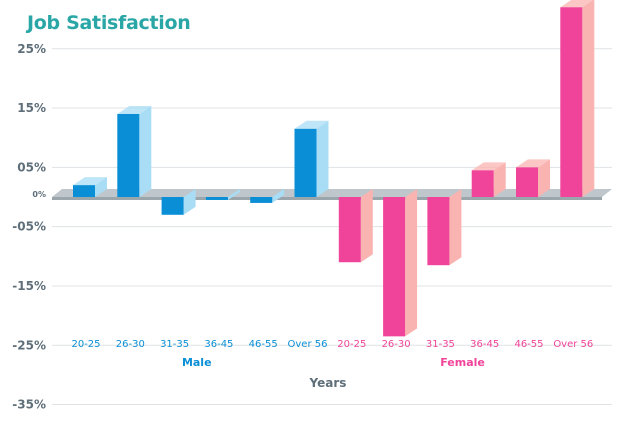  Describe the element at coordinates (462, 362) in the screenshot. I see `group-label: Female` at that location.